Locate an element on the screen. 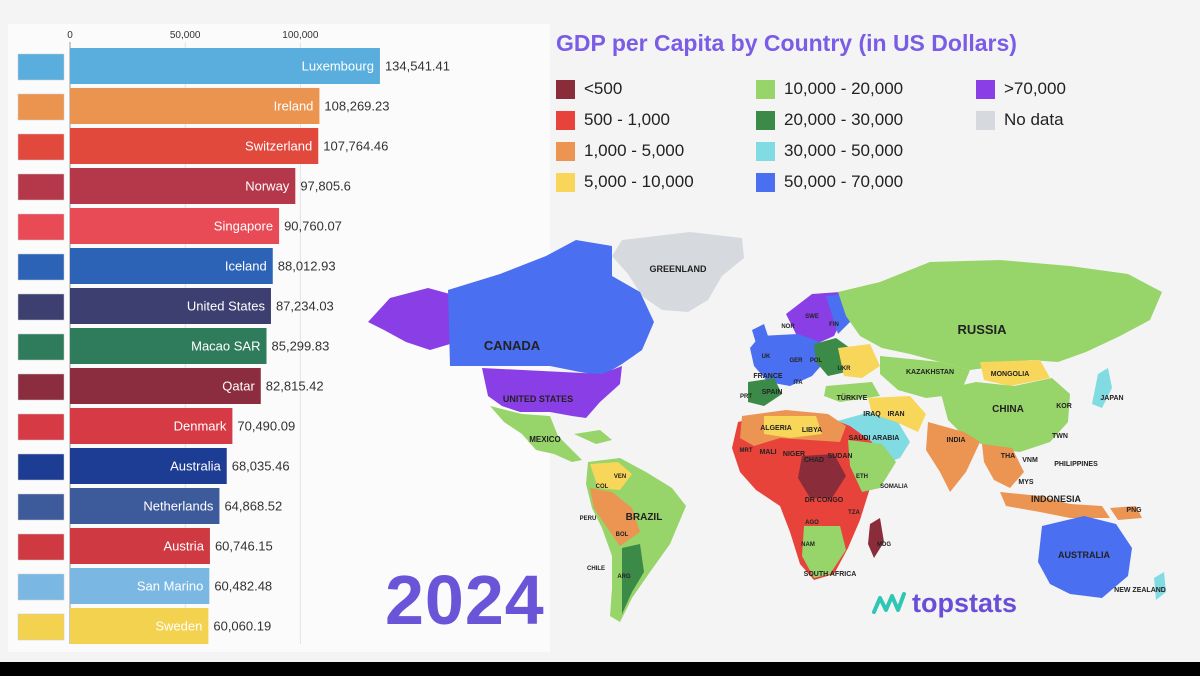 Image resolution: width=1200 pixels, height=676 pixels. bar-value-label: 60,482.48 is located at coordinates (243, 586).